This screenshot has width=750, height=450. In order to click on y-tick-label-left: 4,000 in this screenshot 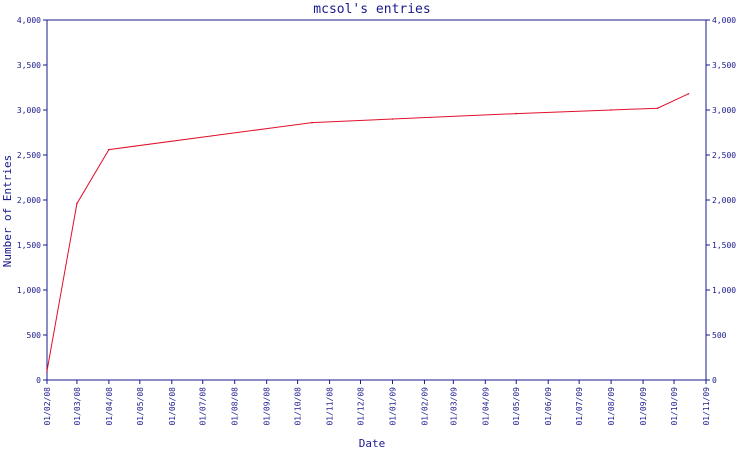, I will do `click(29, 20)`.